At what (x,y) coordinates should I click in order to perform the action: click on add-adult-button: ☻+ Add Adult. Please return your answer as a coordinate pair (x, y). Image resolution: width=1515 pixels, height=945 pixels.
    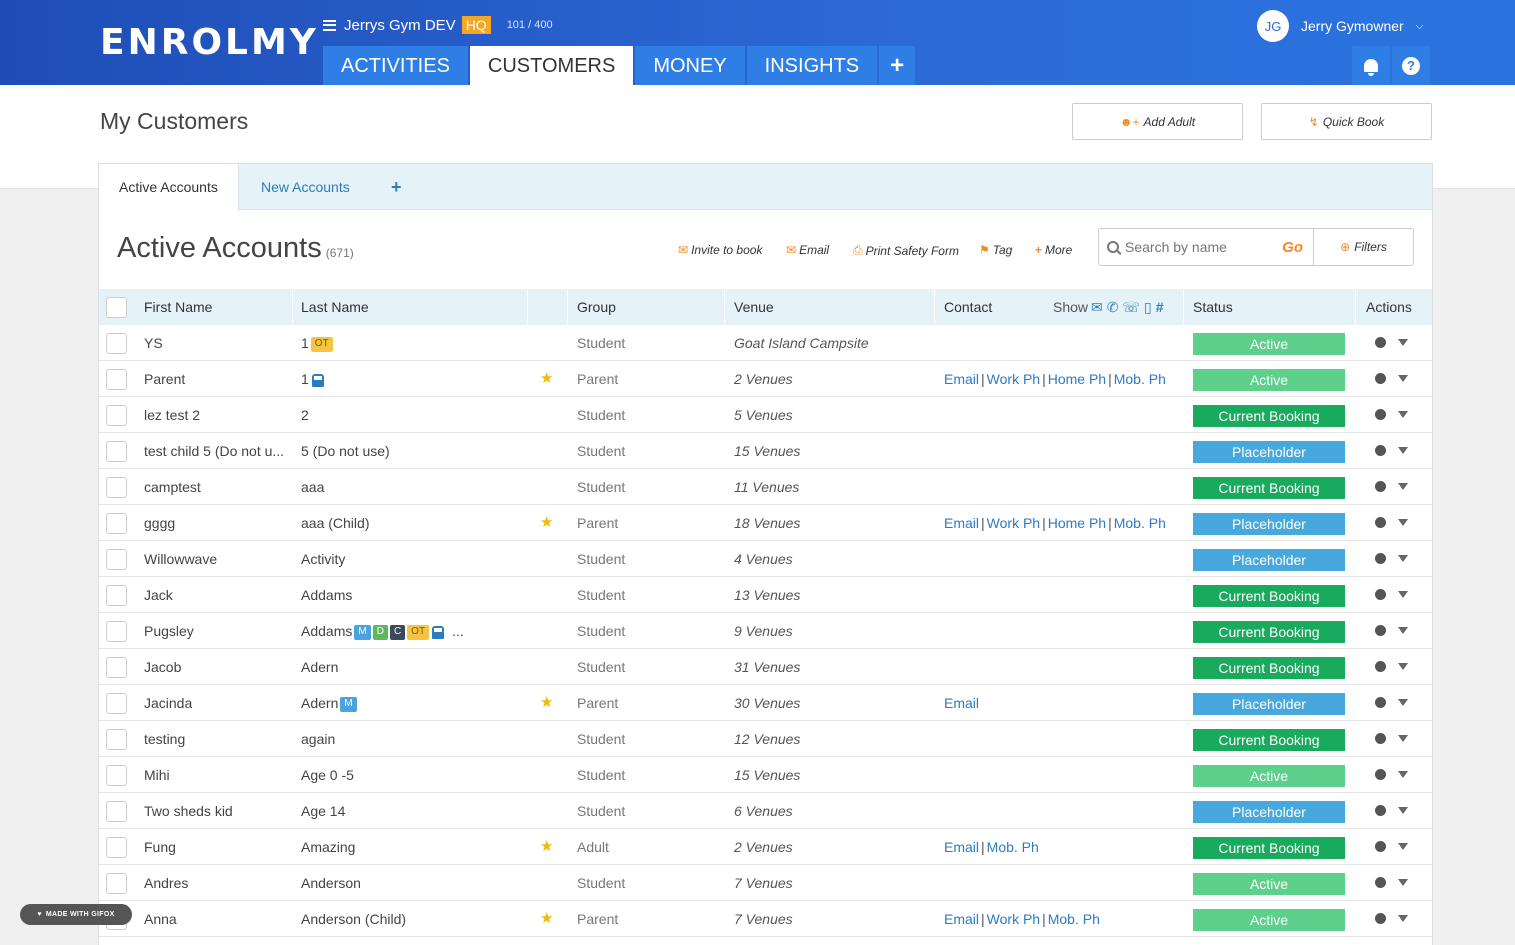
    Looking at the image, I should click on (1157, 121).